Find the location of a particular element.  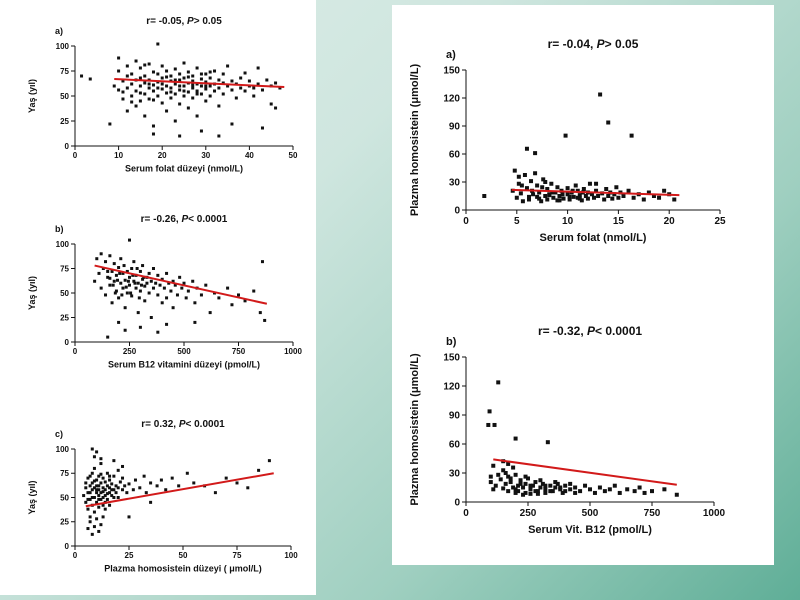

y-tick-label: 120 is located at coordinates (451, 99).